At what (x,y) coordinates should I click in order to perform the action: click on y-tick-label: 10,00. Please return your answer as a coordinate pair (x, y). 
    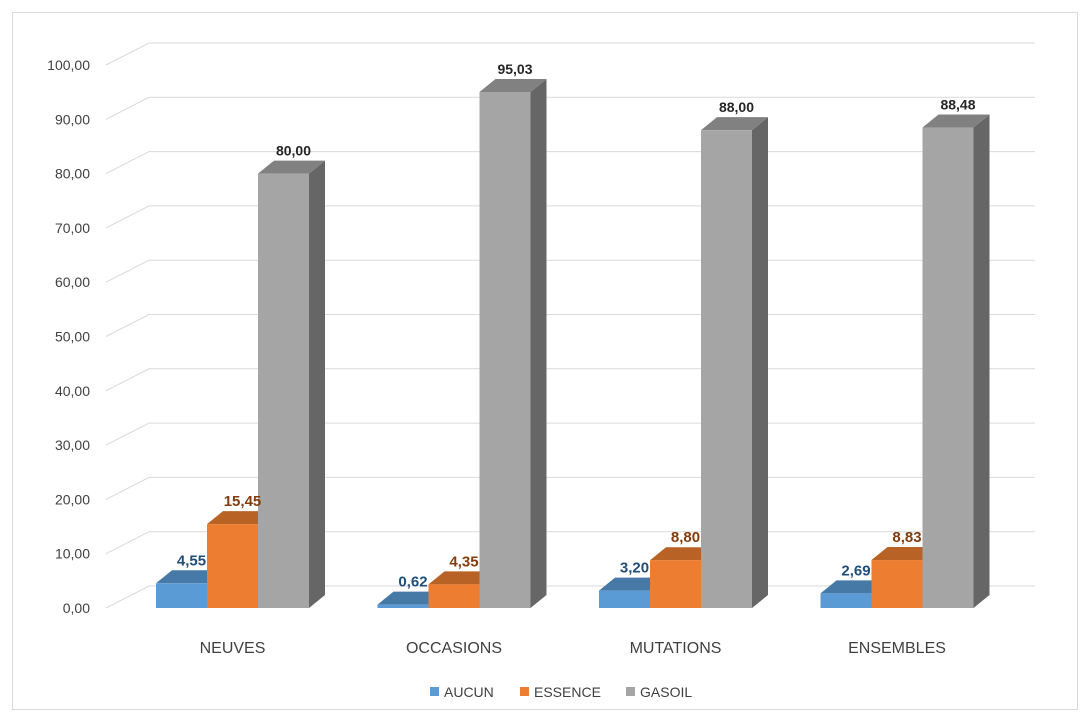
    Looking at the image, I should click on (72, 554).